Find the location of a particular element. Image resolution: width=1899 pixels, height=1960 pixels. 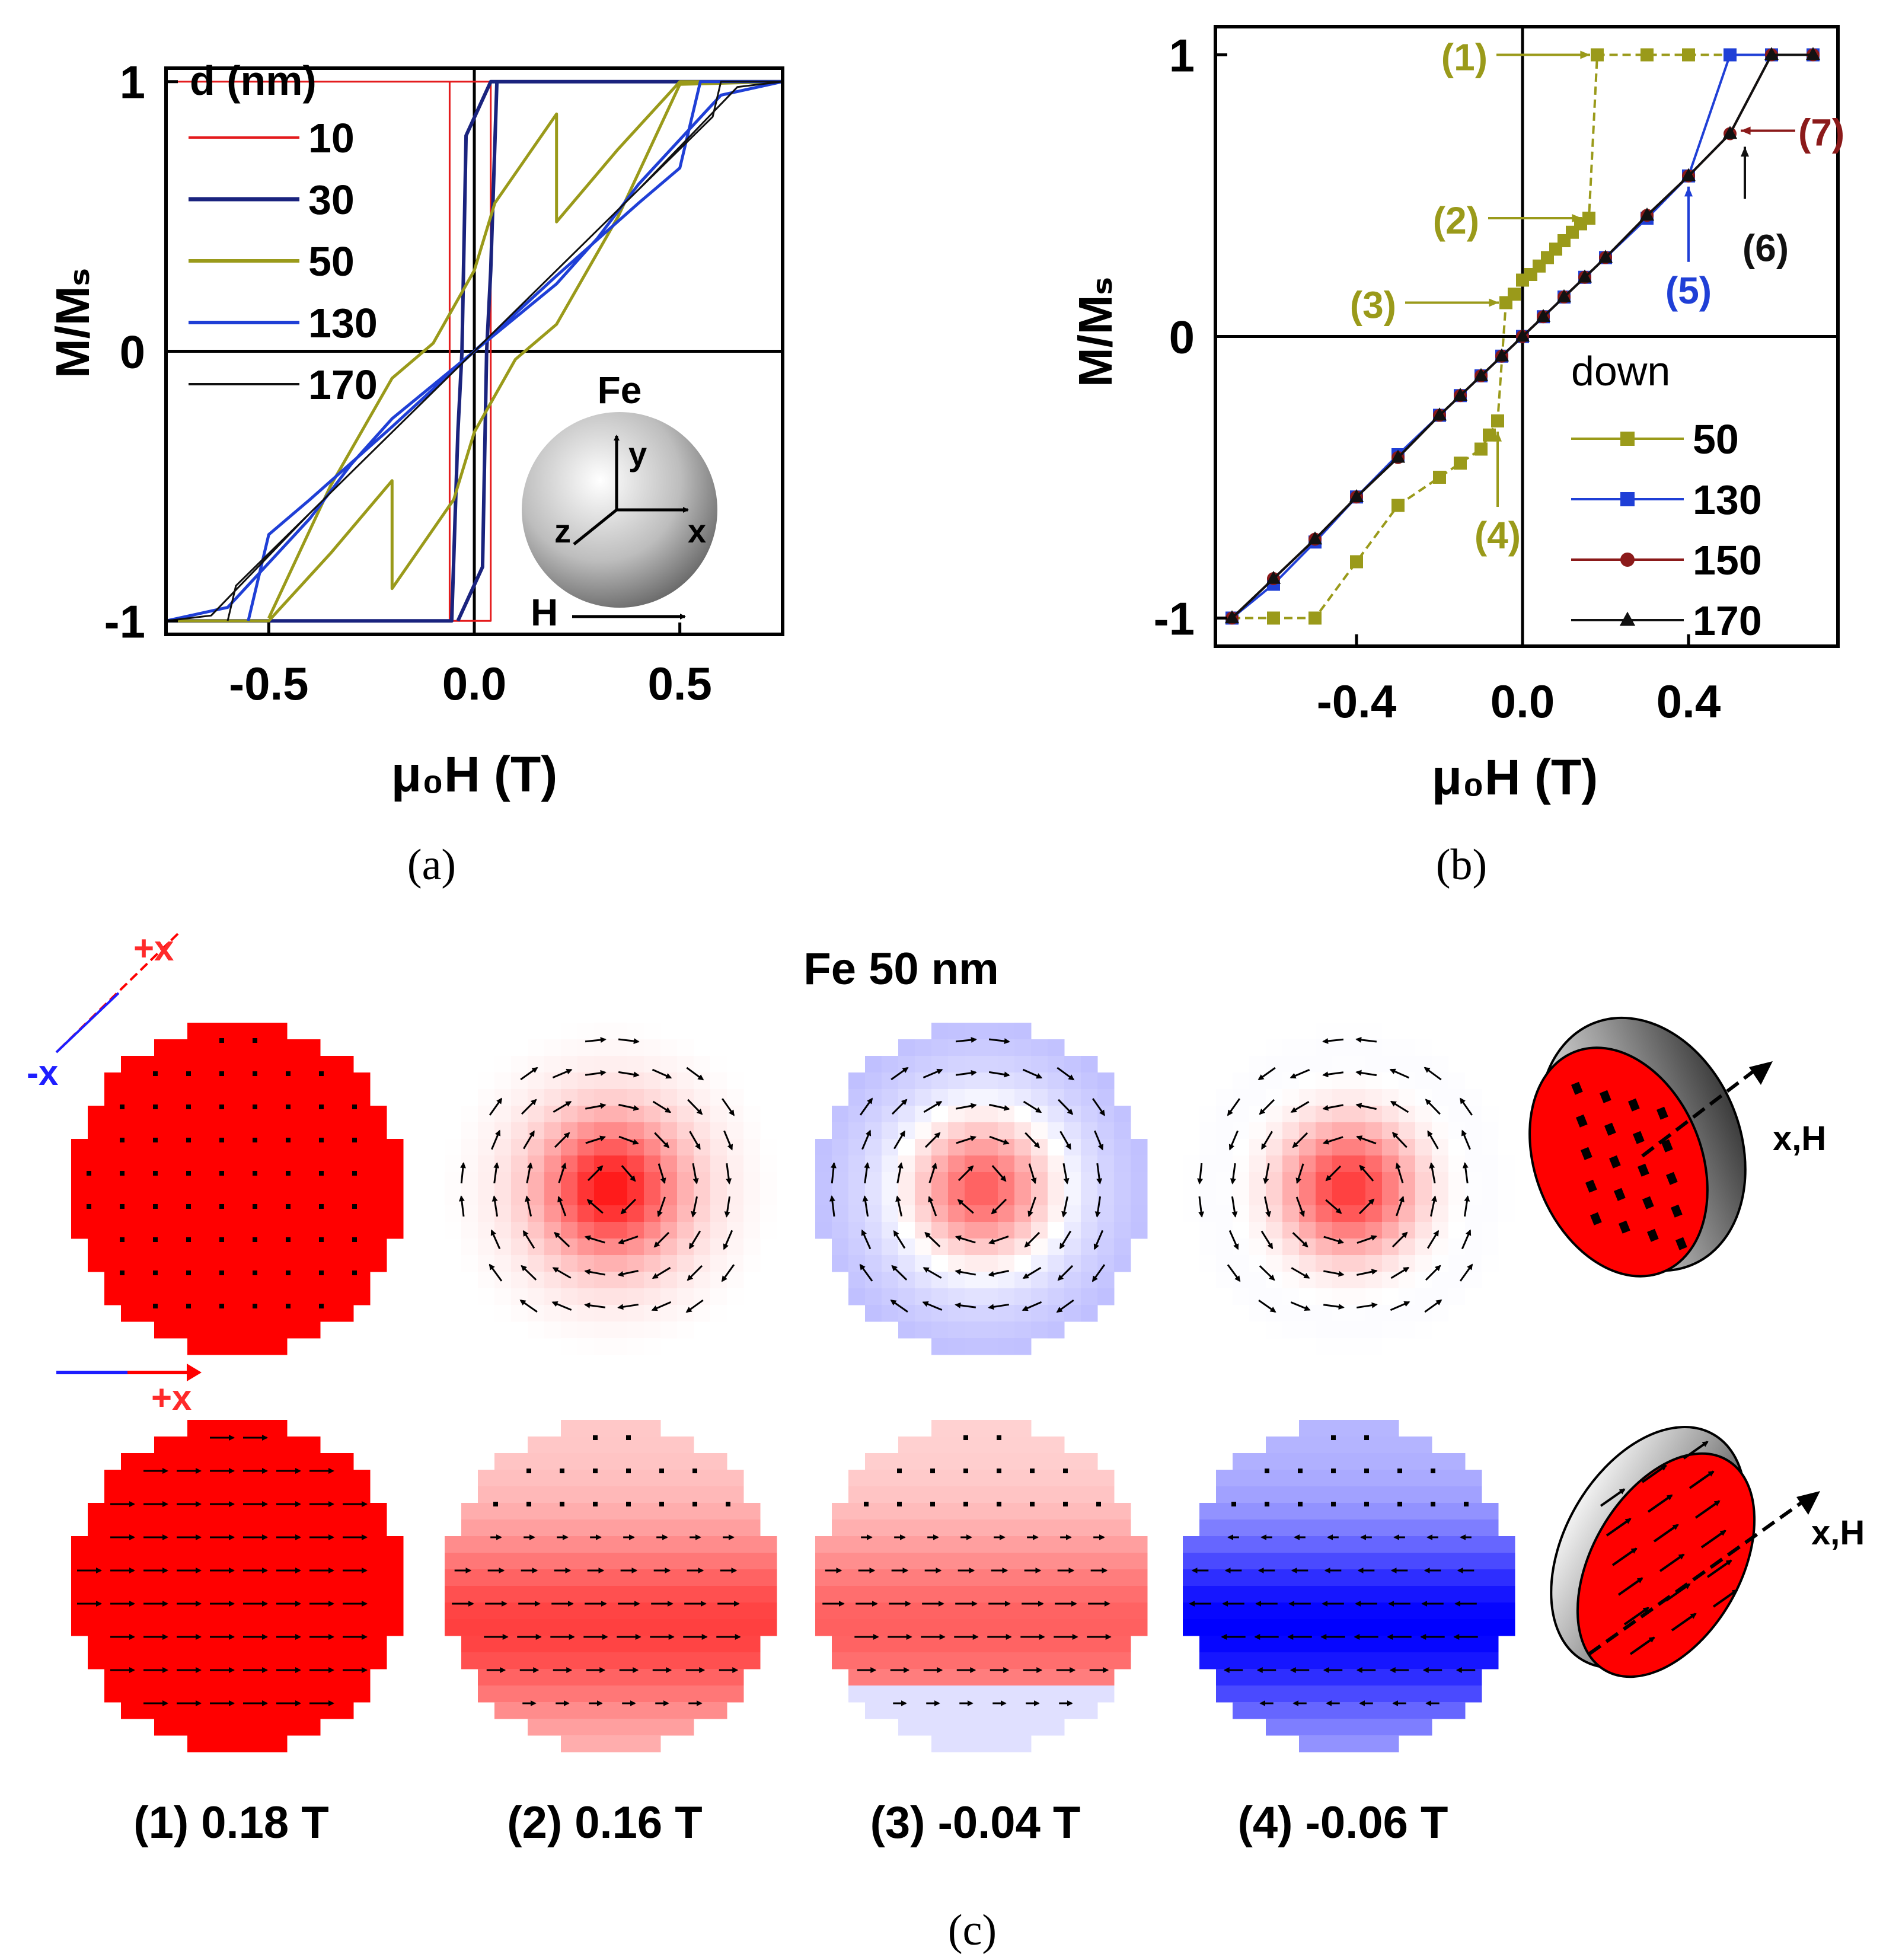

fe-sphere-inset: Fe x y z H is located at coordinates (619, 501).